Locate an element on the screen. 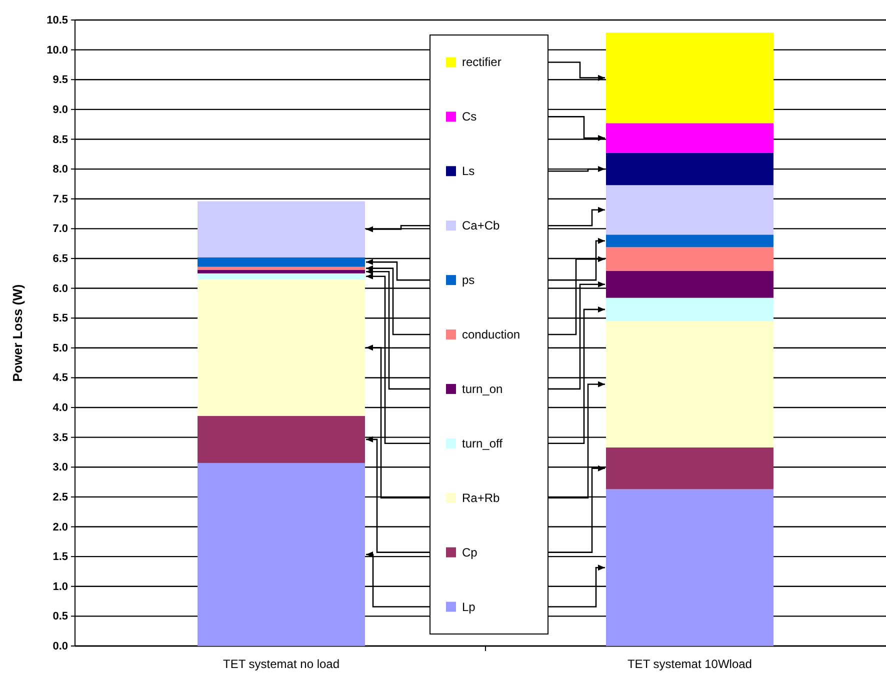 The width and height of the screenshot is (886, 684). y-tick-label: 10.0 is located at coordinates (57, 50).